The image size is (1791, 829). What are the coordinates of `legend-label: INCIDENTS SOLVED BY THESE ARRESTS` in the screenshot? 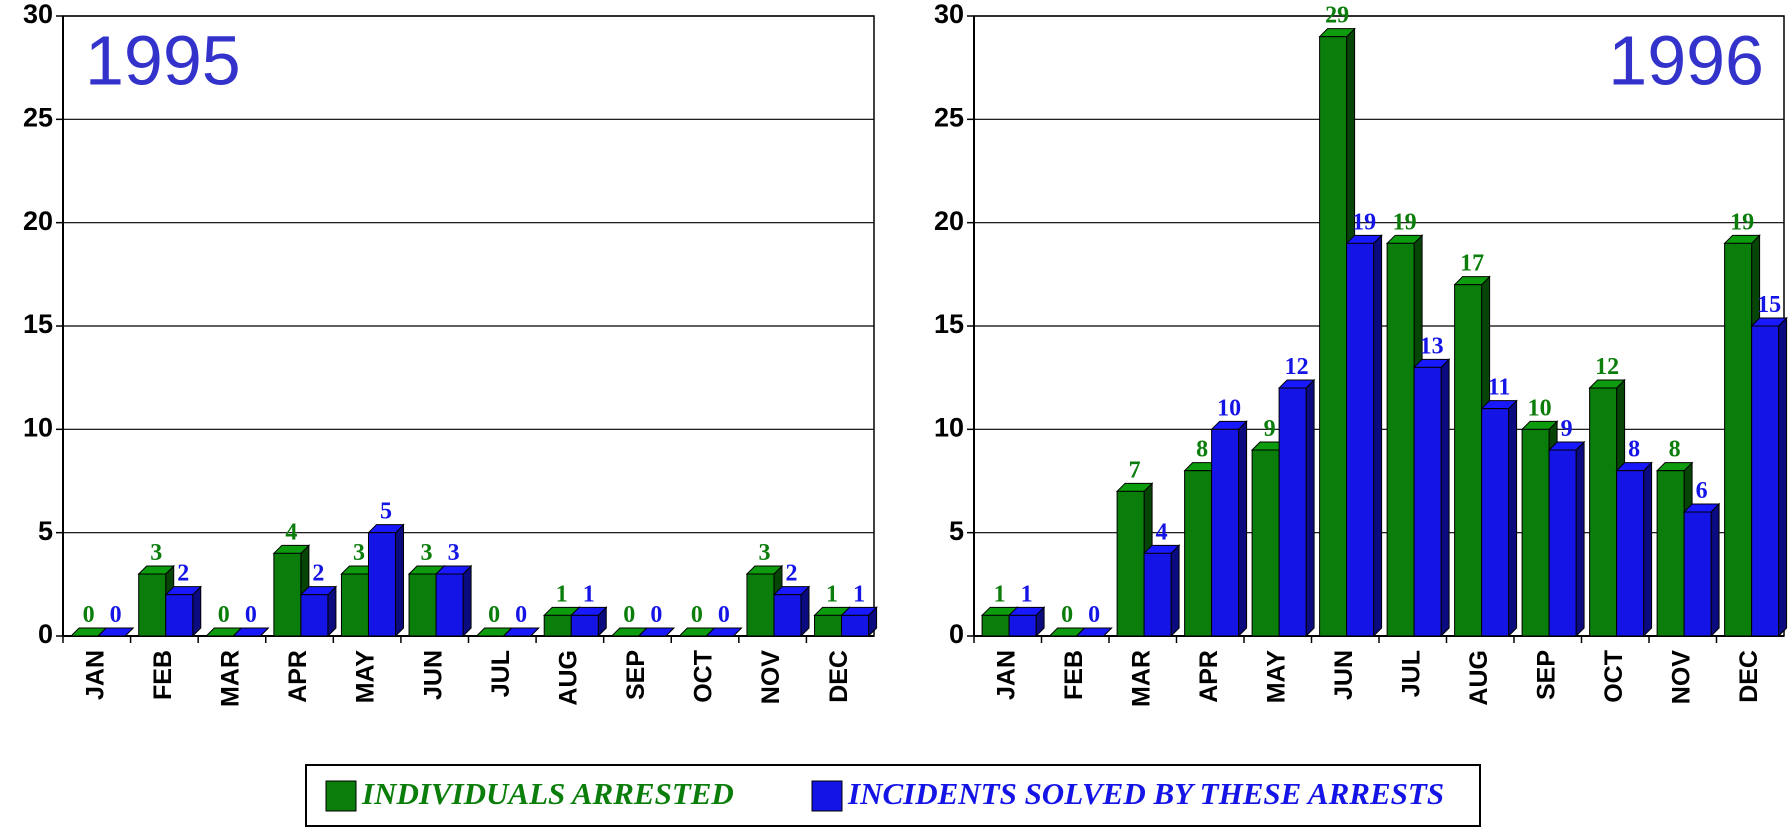 It's located at (1145, 793).